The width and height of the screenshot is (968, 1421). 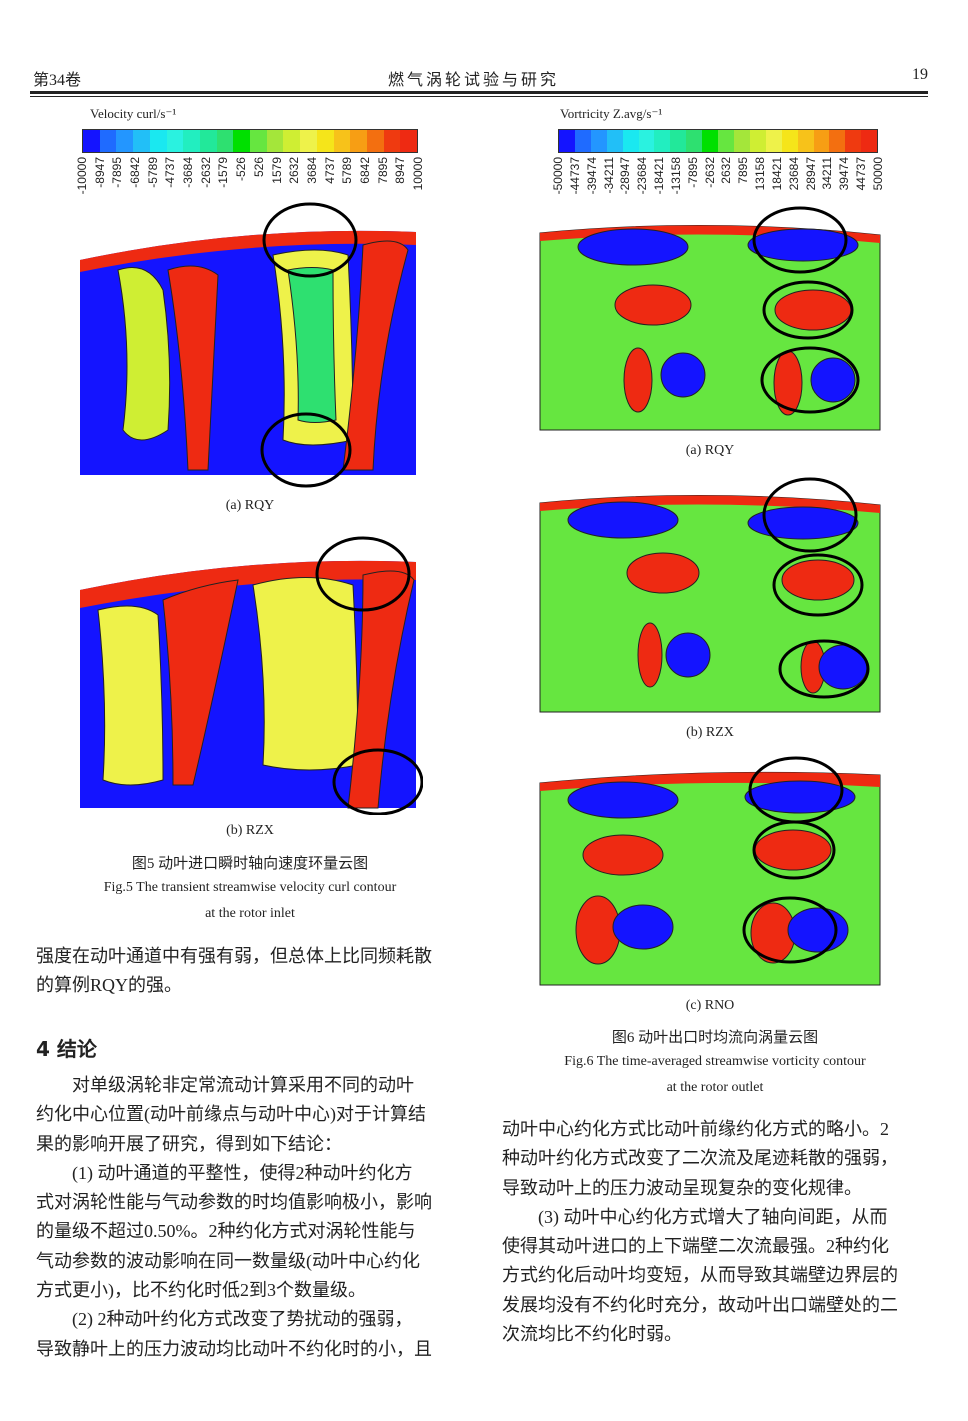 What do you see at coordinates (228, 1260) in the screenshot?
I see `text-line: 气动参数的波动影响在同一数量级(动叶中心约化` at bounding box center [228, 1260].